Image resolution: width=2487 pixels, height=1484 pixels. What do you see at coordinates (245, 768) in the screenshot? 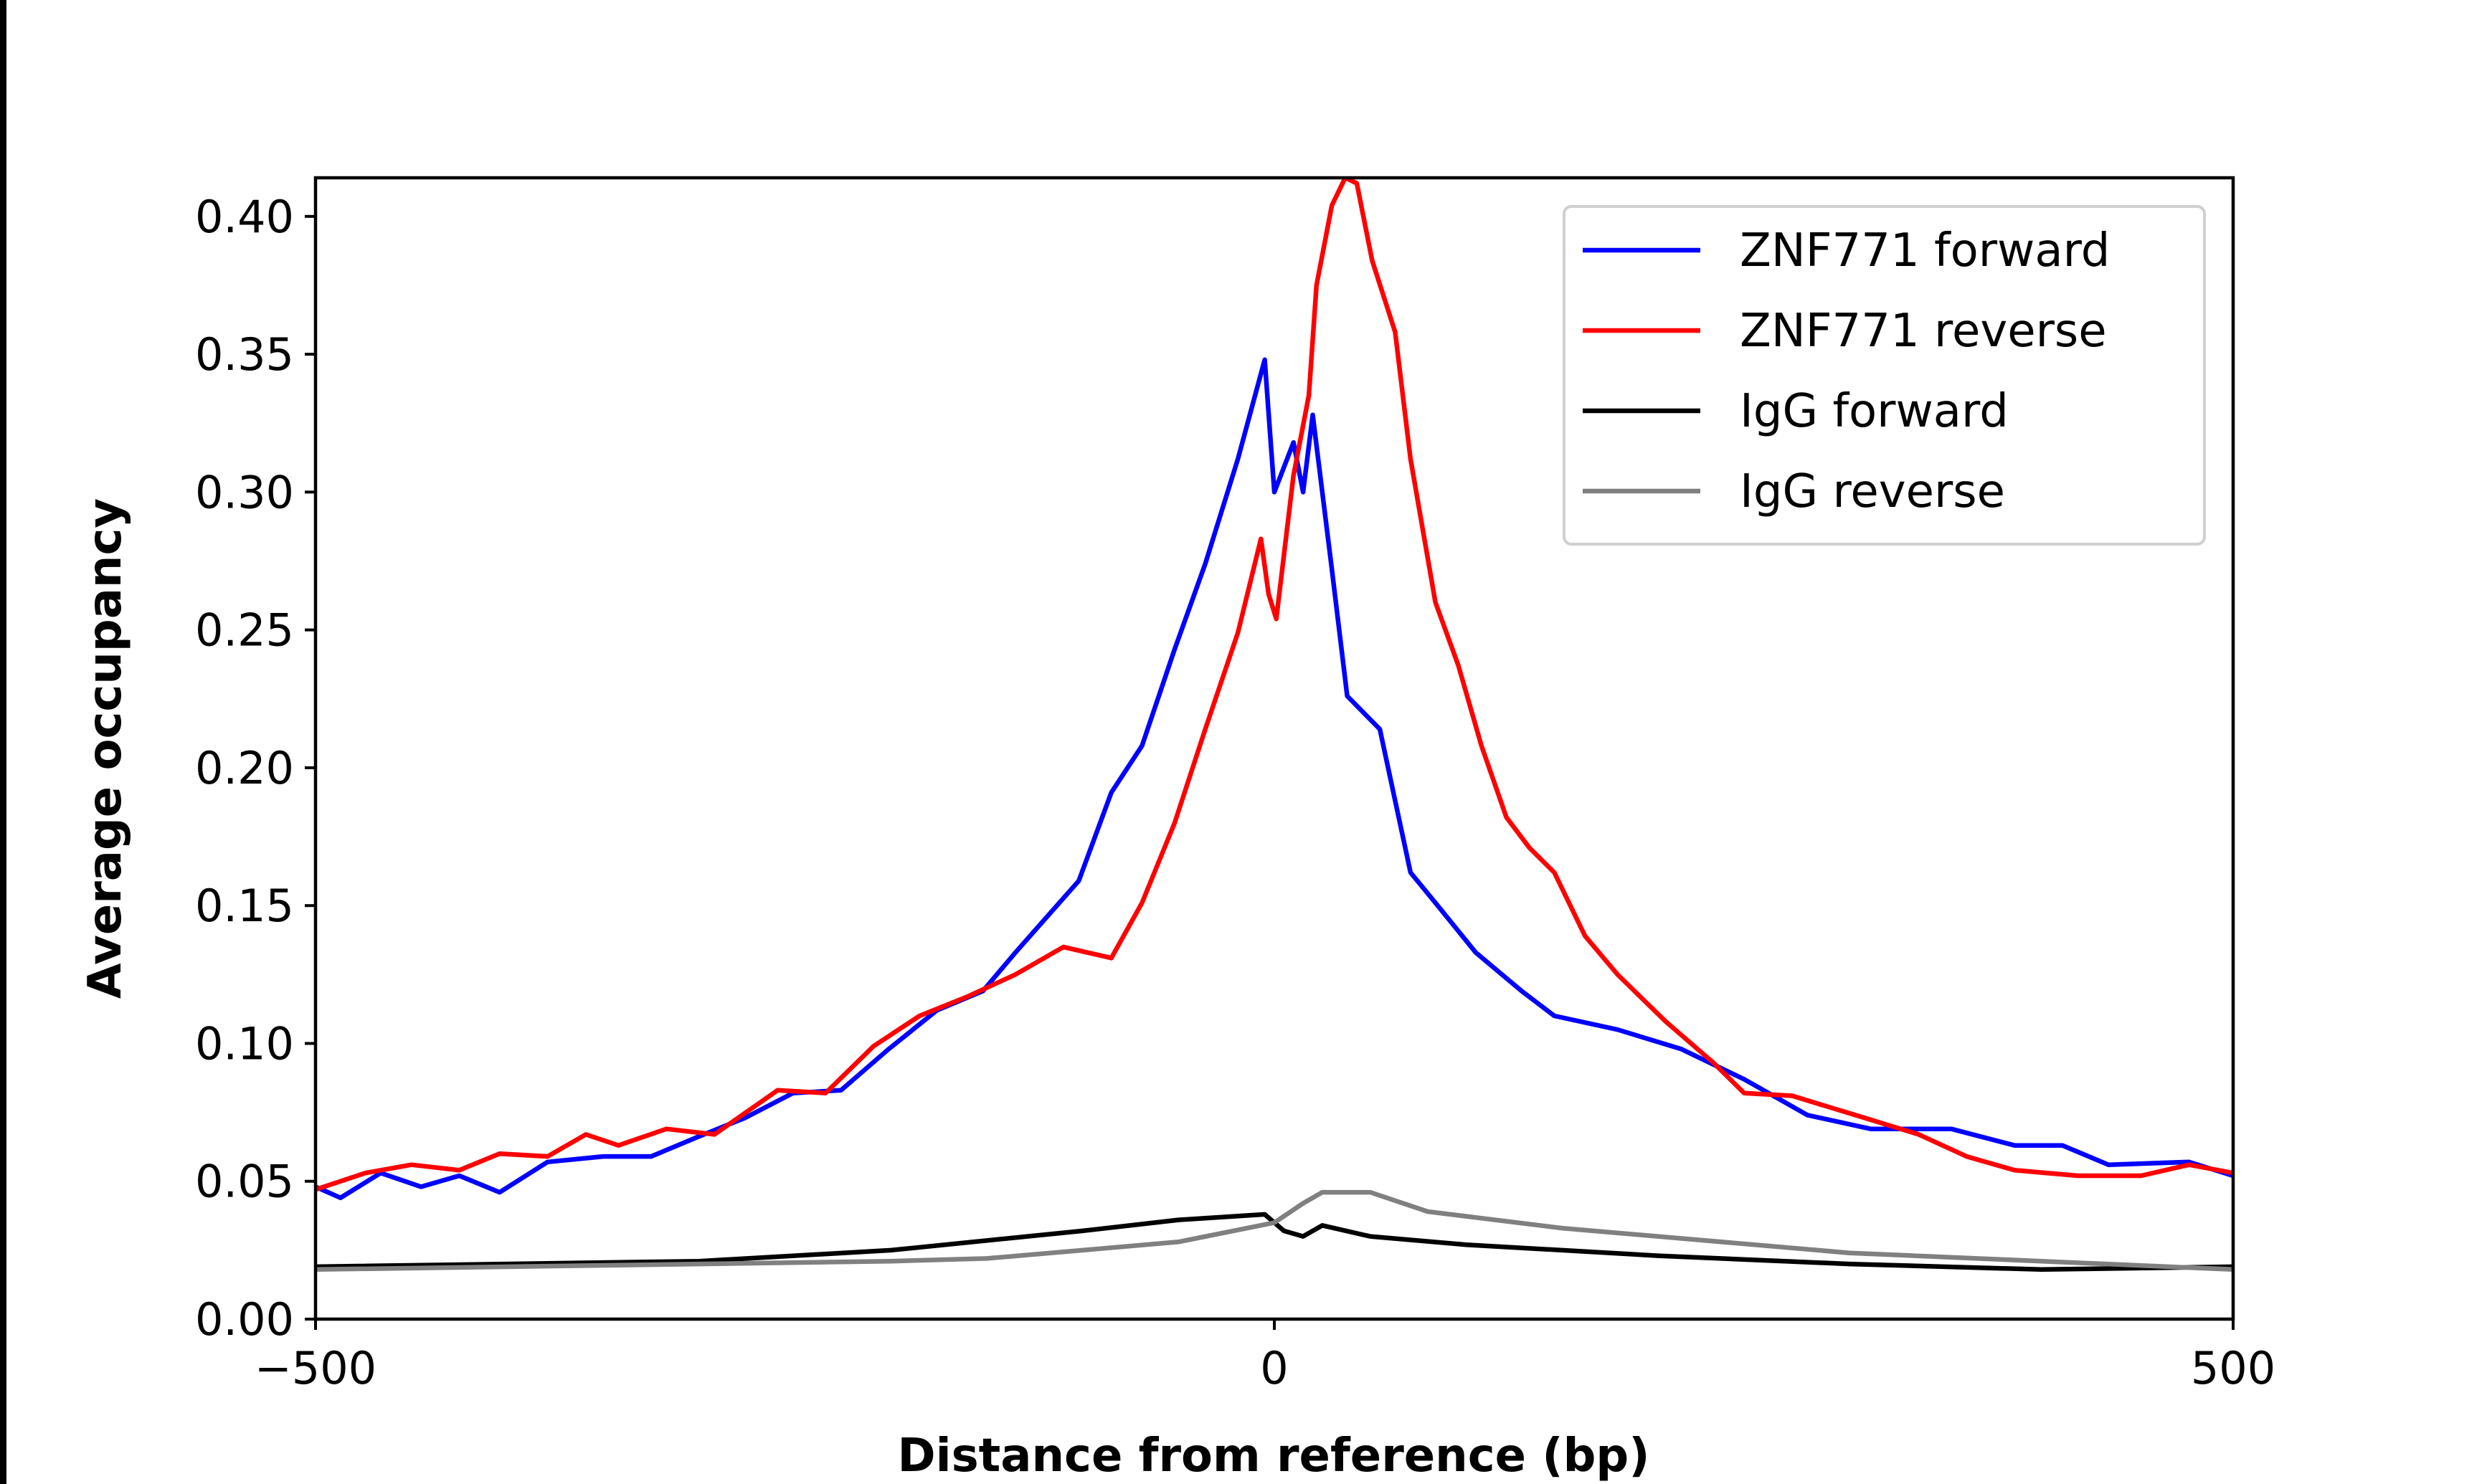
I see `y-tick-label: 0.20` at bounding box center [245, 768].